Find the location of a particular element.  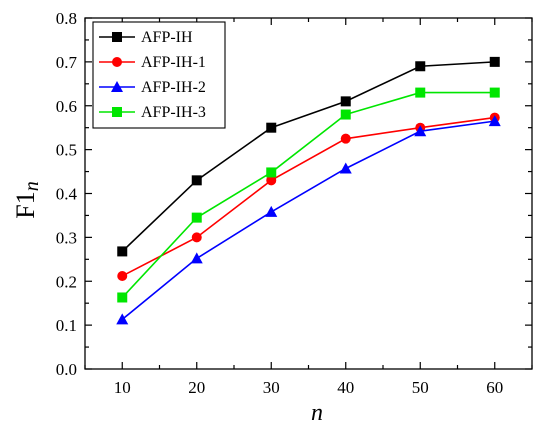

legend-item: AFP-IH-3 is located at coordinates (152, 112).